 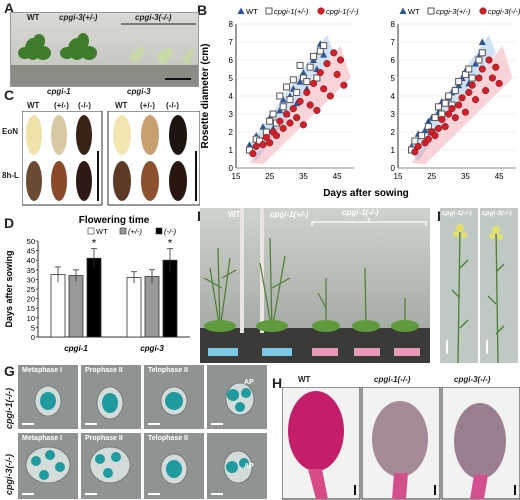 I want to click on bolting-plants-illustration, so click(x=315, y=285).